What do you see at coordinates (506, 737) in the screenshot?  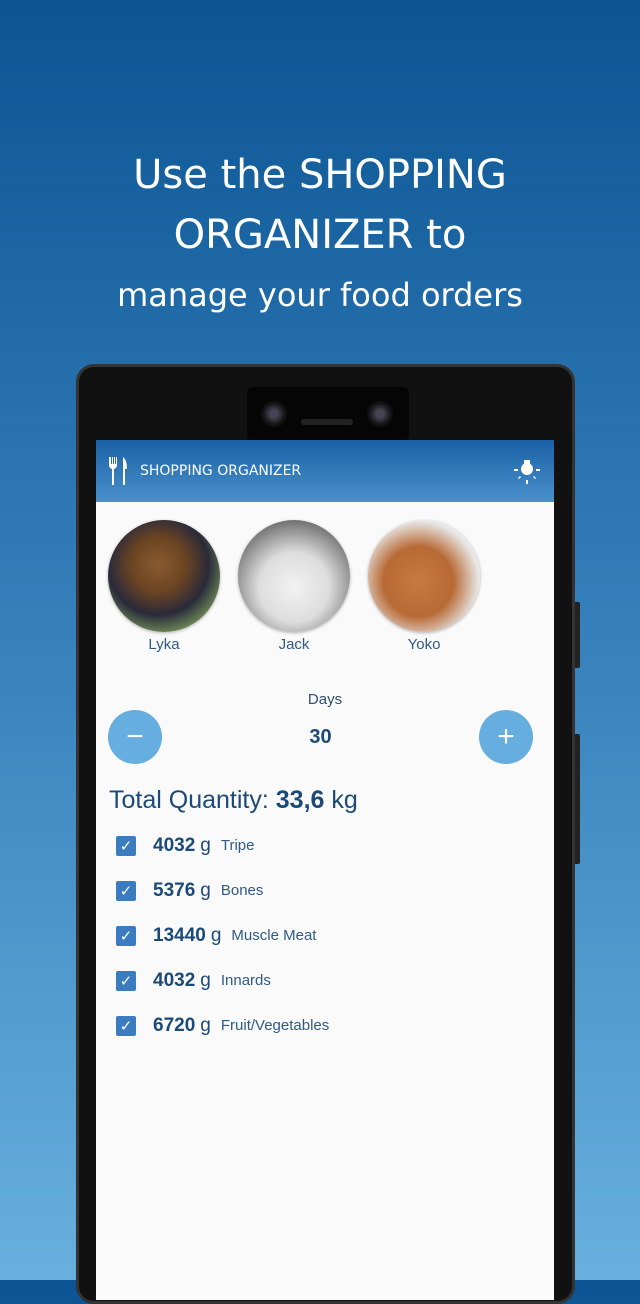 I see `increase-days-button: +` at bounding box center [506, 737].